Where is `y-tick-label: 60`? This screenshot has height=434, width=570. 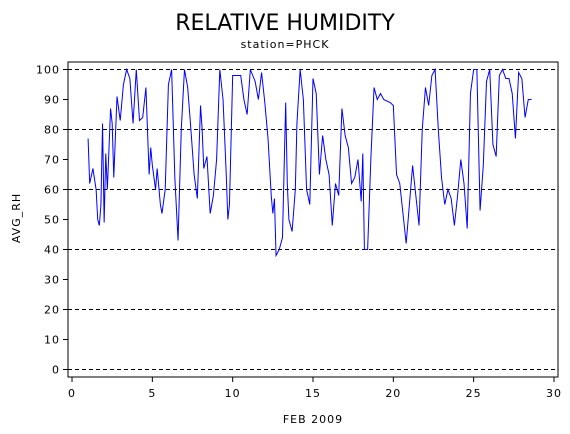 y-tick-label: 60 is located at coordinates (52, 190).